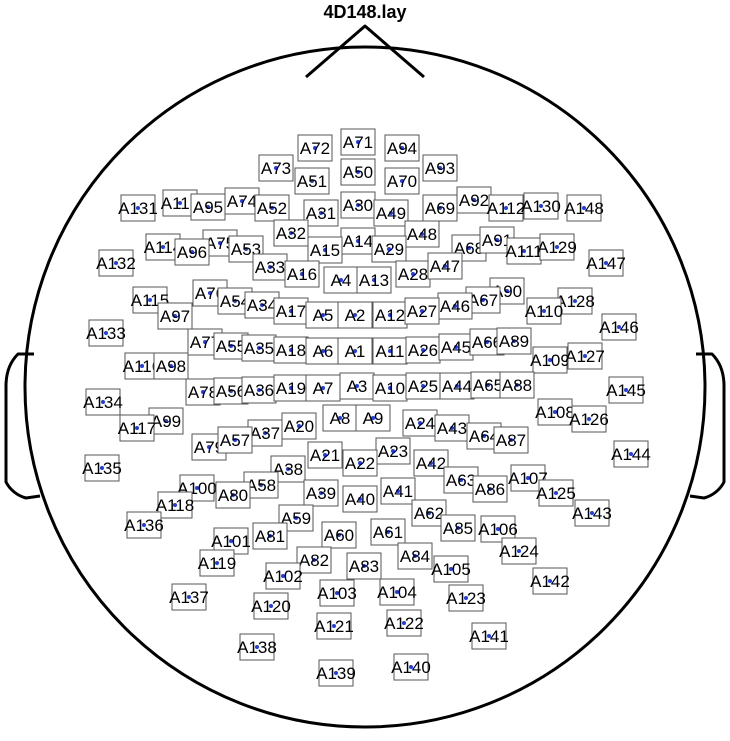 This screenshot has width=730, height=741. I want to click on channel-A16: A16, so click(302, 274).